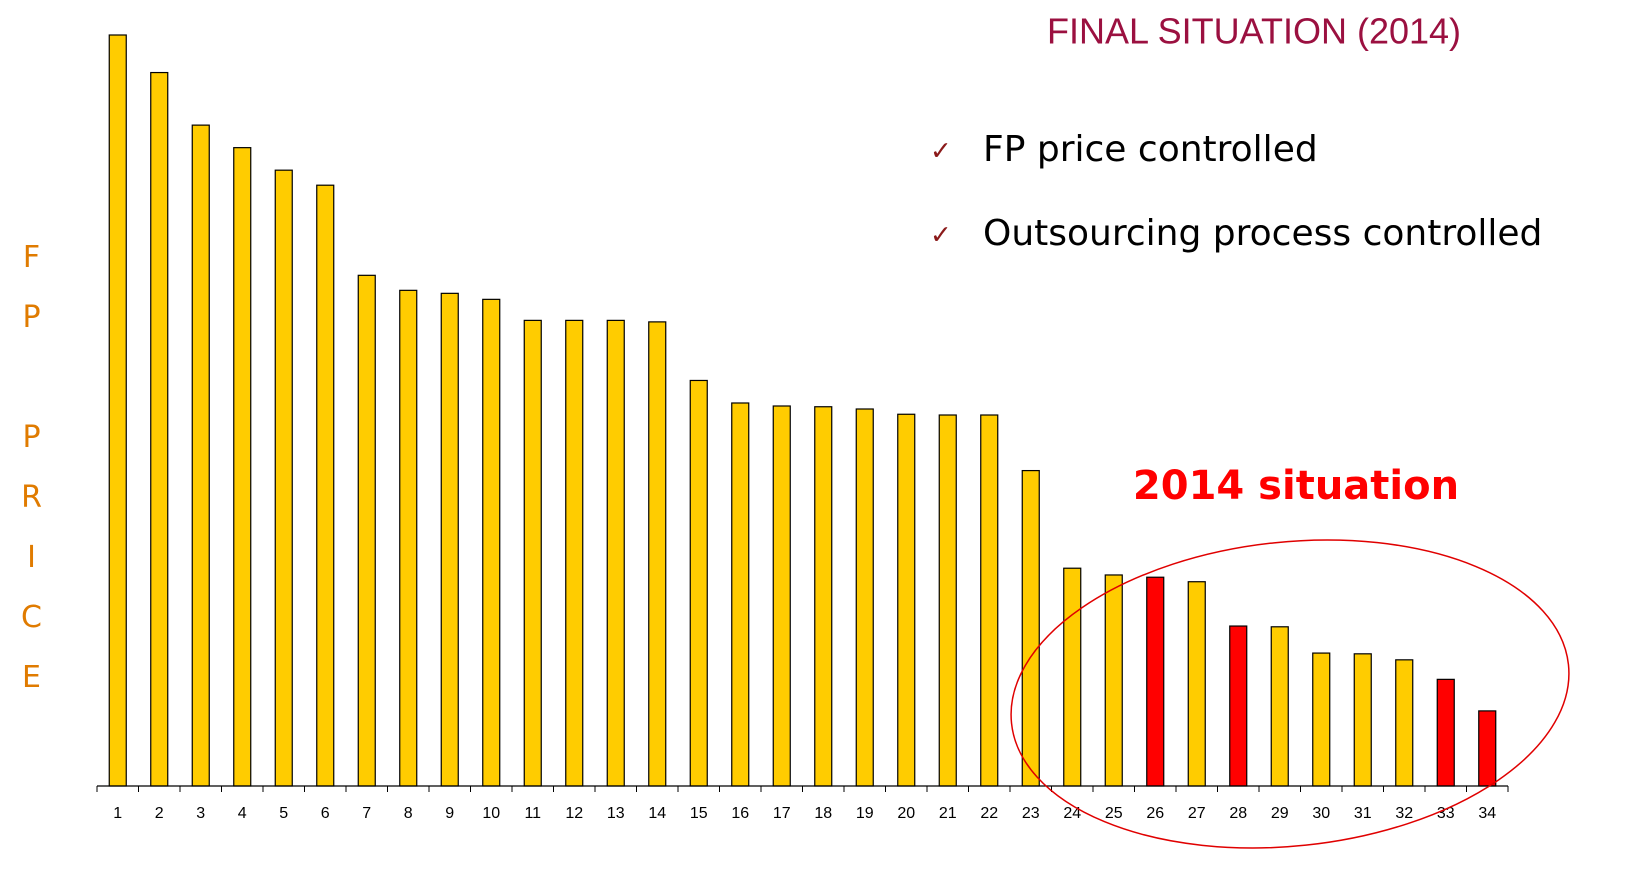 The height and width of the screenshot is (891, 1639). I want to click on x-tick-label: 33, so click(1446, 813).